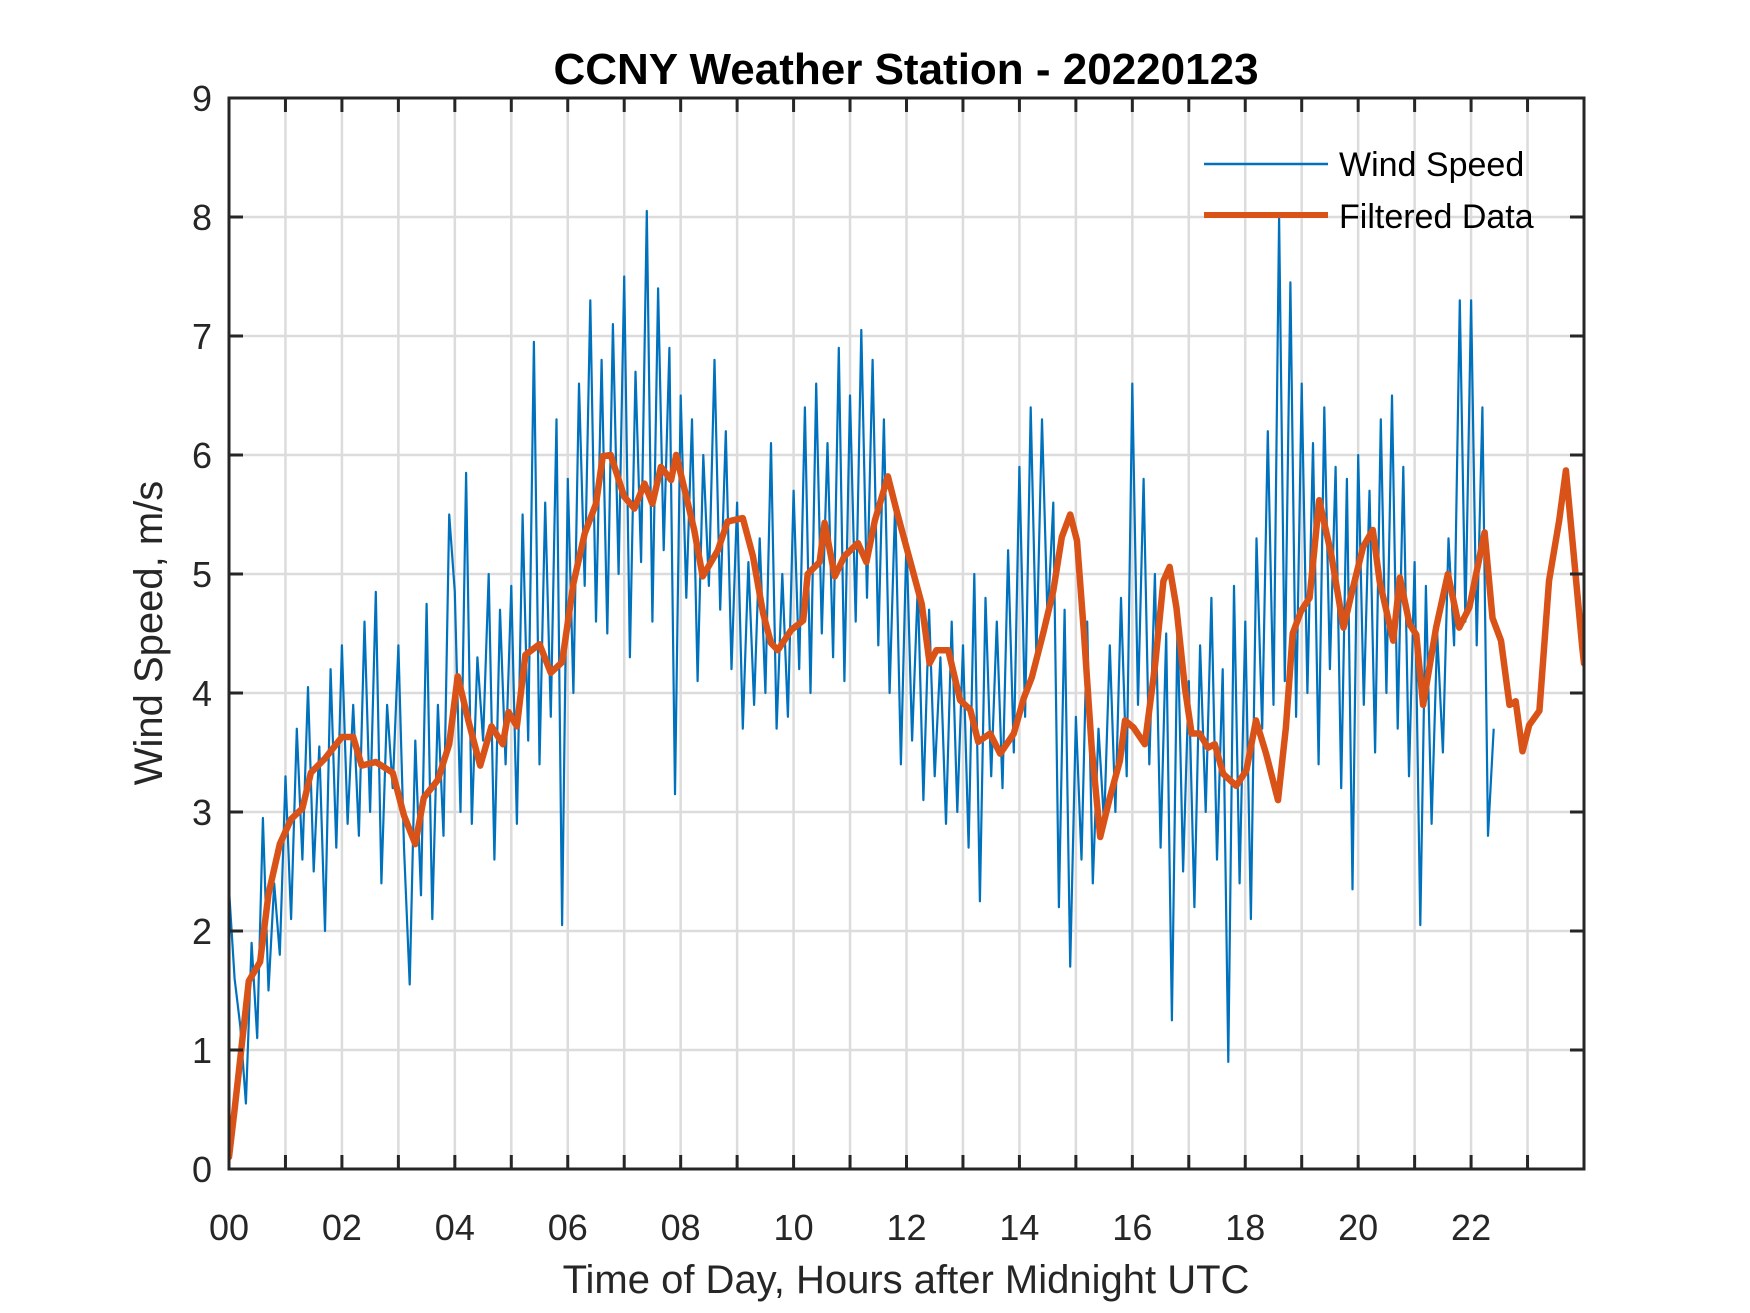 This screenshot has height=1313, width=1750. I want to click on y-tick-label: 4, so click(202, 693).